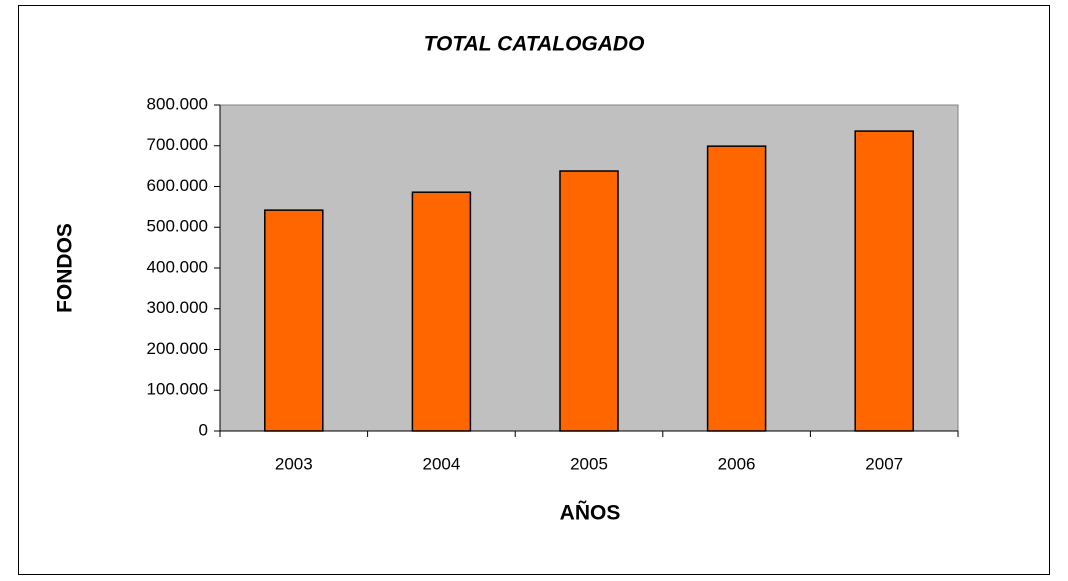 This screenshot has height=581, width=1068. Describe the element at coordinates (177, 348) in the screenshot. I see `y-tick-label: 200.000` at that location.